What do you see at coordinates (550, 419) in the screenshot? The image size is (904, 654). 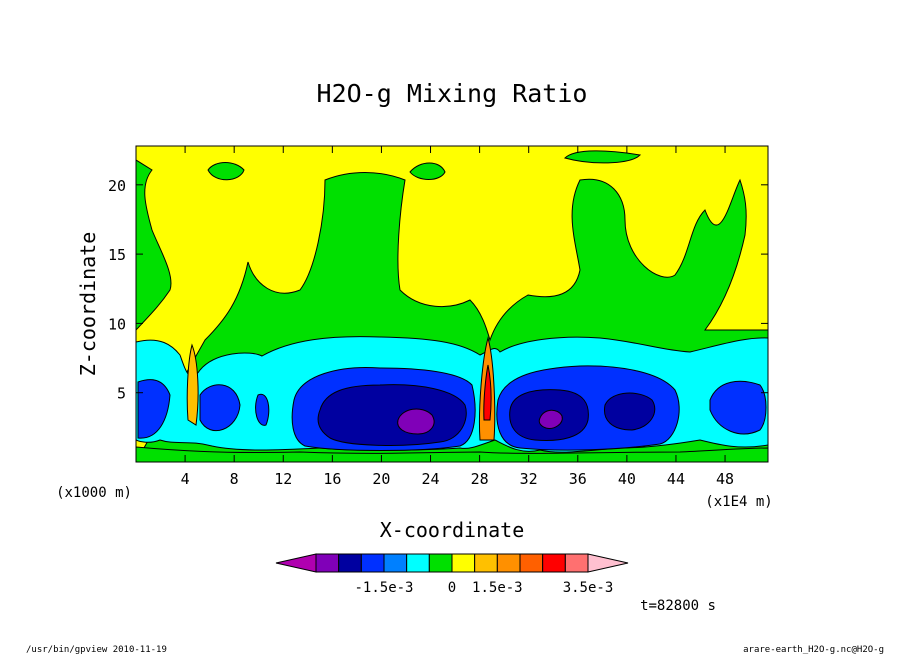 I see `contour-purple-core-right` at bounding box center [550, 419].